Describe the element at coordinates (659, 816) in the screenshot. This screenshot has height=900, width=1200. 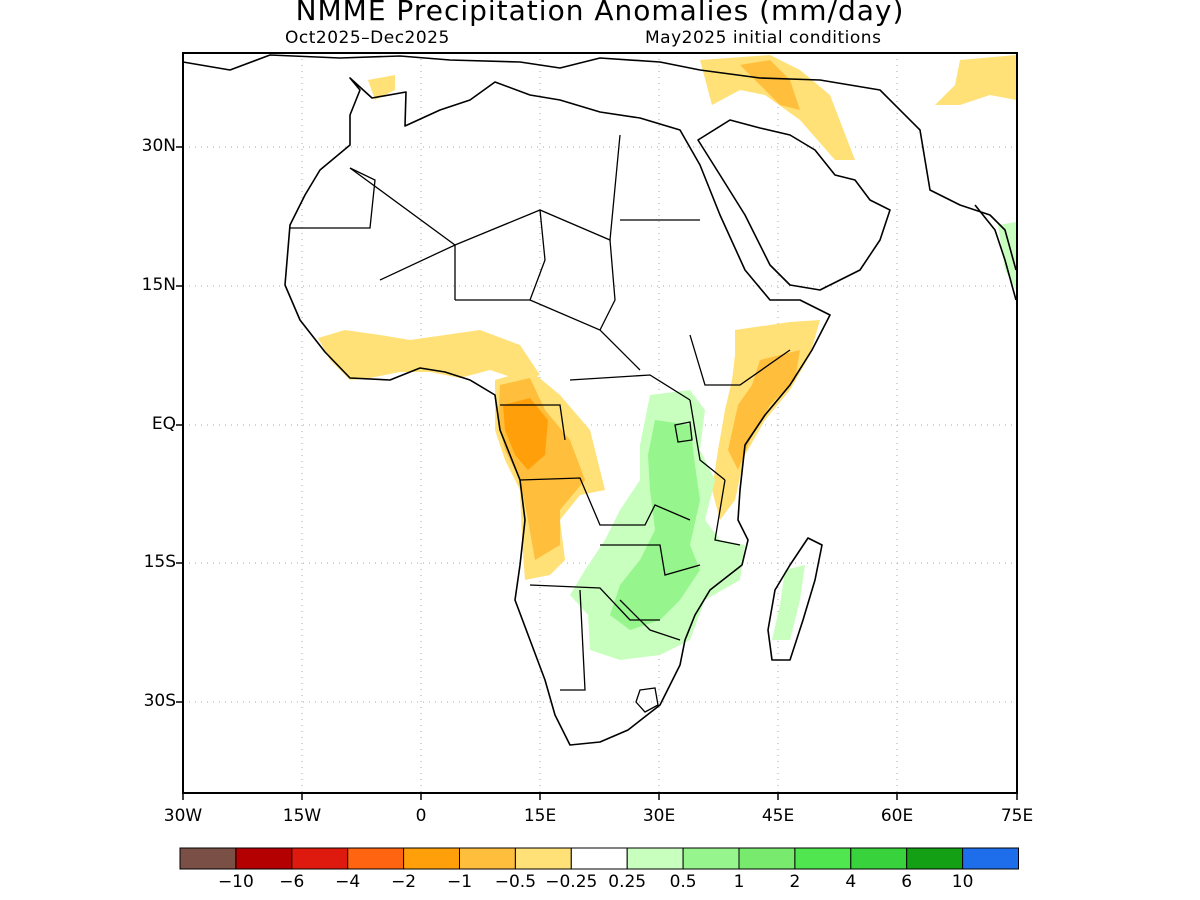
I see `lon-label-30e: 30E` at that location.